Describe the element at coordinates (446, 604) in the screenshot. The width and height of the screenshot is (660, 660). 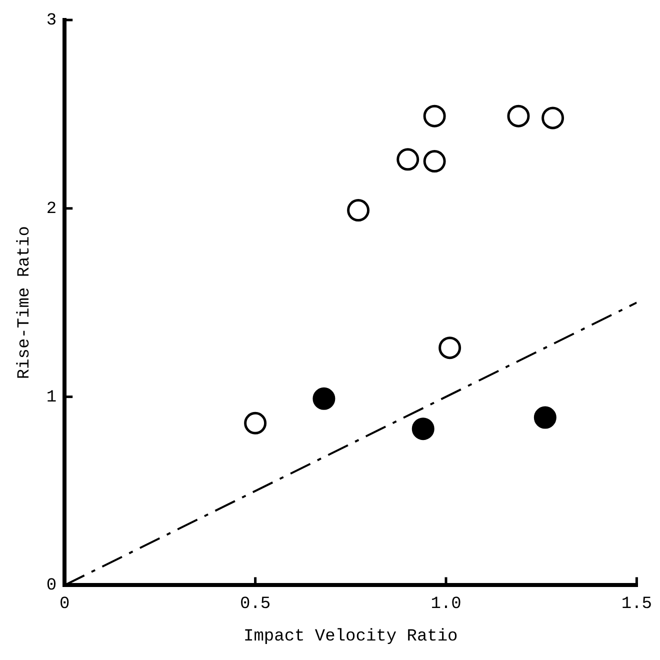
I see `x-tick-label: 1.0` at that location.